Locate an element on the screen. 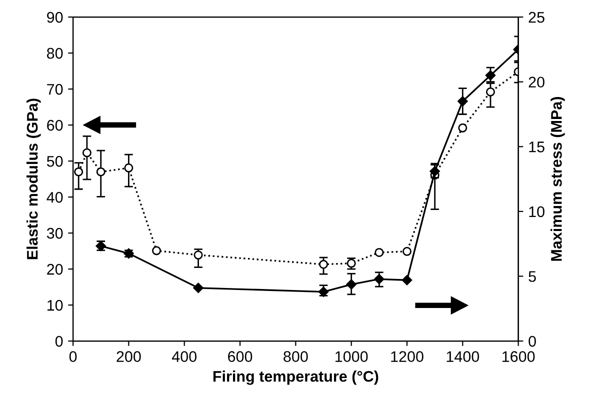 This screenshot has height=406, width=589. y-tick-label: 10 is located at coordinates (55, 305).